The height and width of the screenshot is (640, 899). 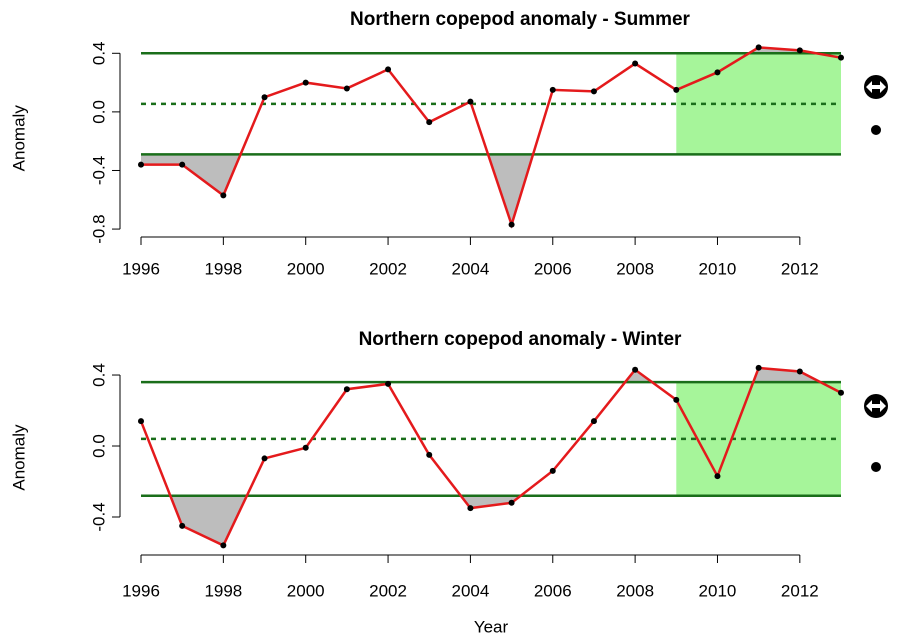 What do you see at coordinates (491, 626) in the screenshot?
I see `x-axis-label: Year` at bounding box center [491, 626].